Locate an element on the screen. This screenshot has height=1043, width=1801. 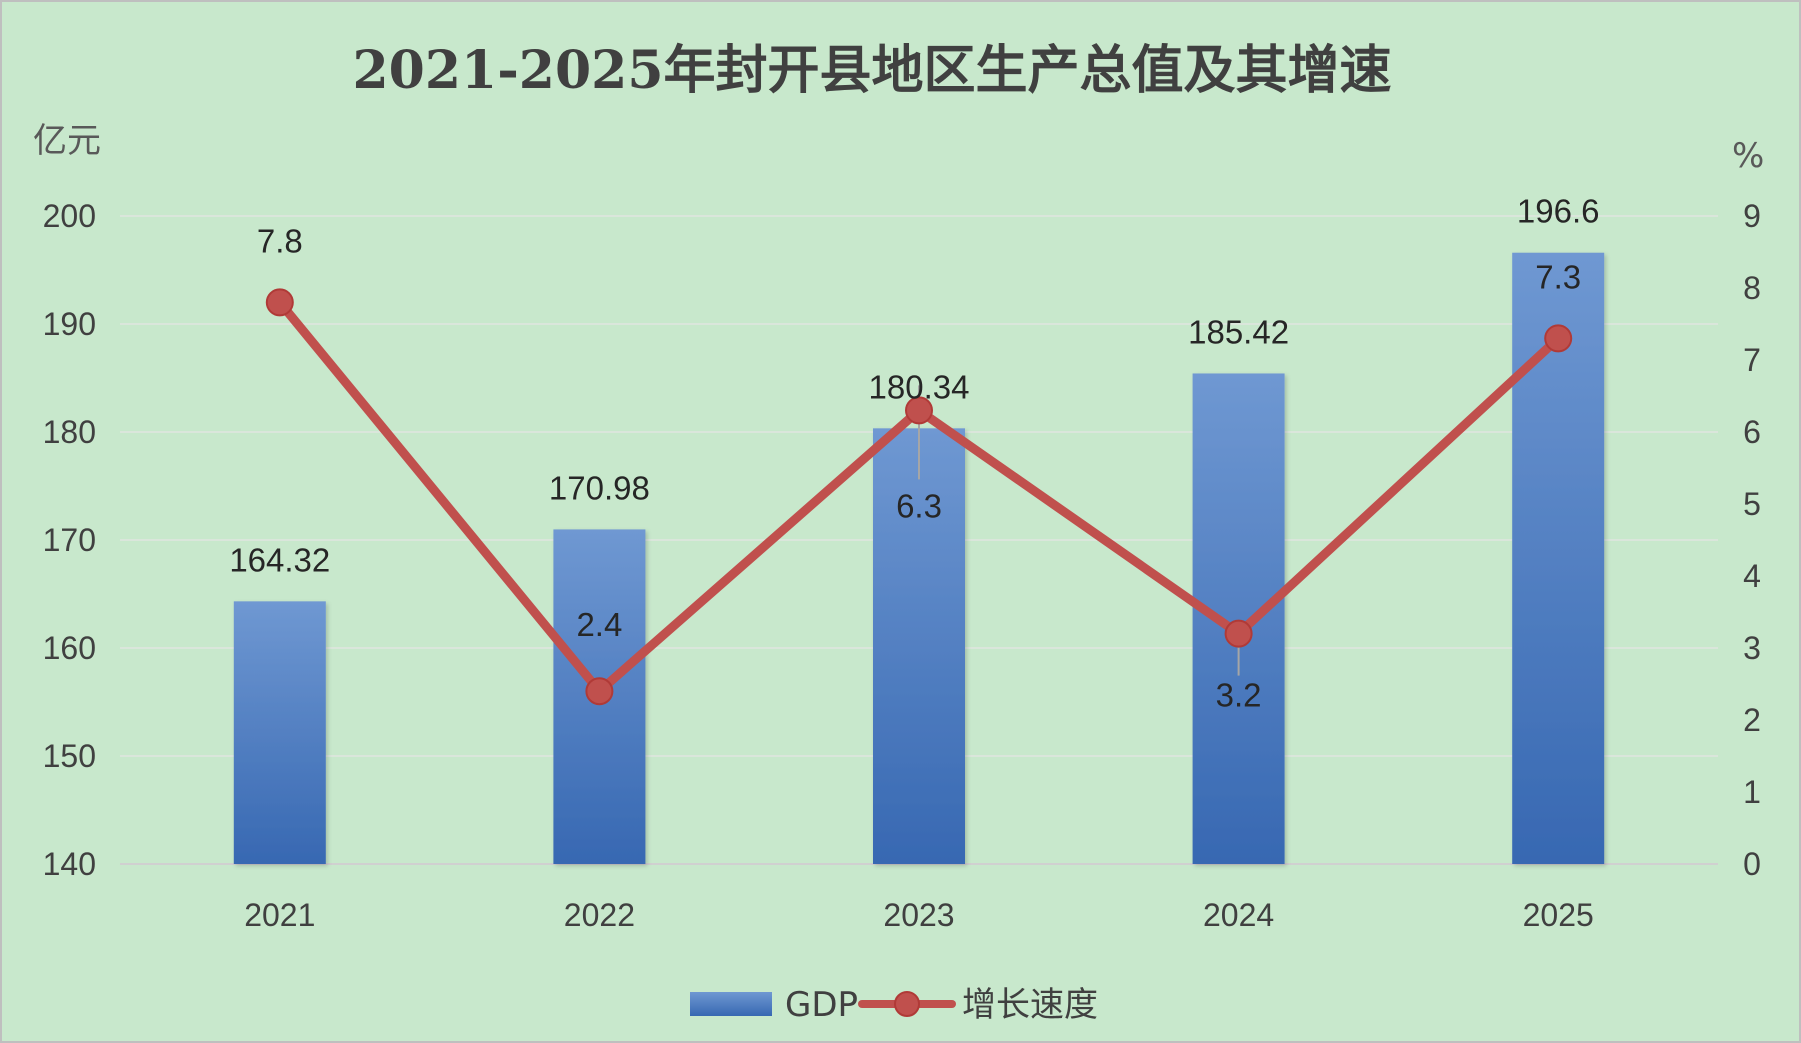
right-axis-unit: % is located at coordinates (1748, 156).